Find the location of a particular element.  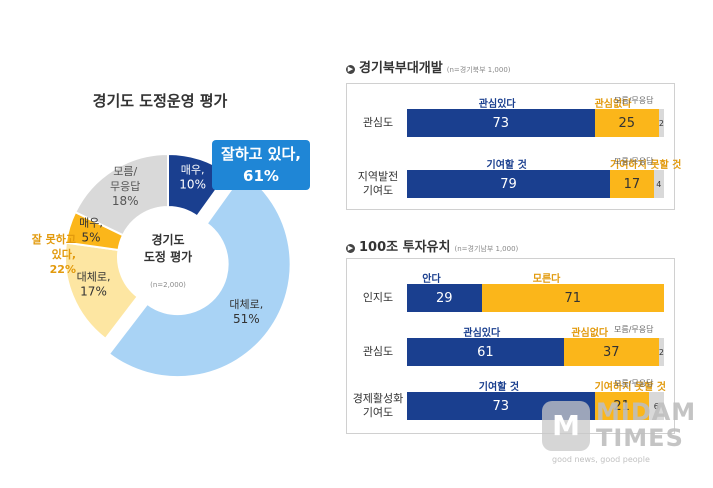

section-note-north: (n=경기북부 1,000) is located at coordinates (478, 70).